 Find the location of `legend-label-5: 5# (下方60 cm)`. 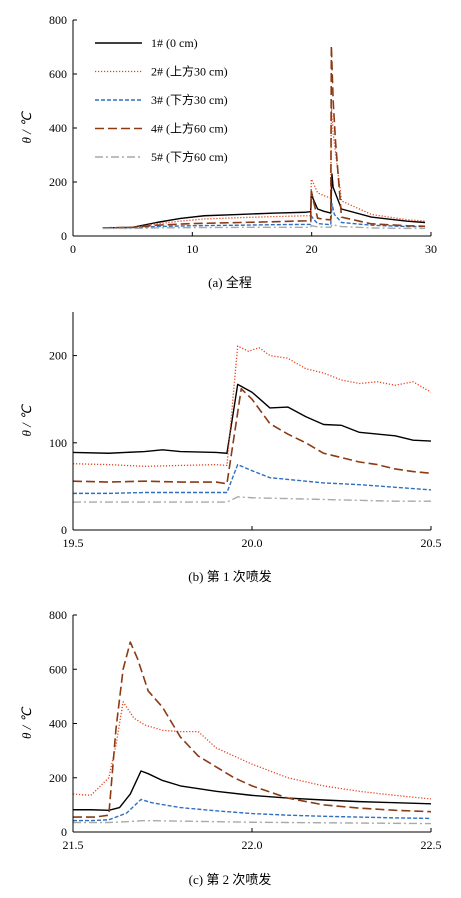

legend-label-5: 5# (下方60 cm) is located at coordinates (189, 156).